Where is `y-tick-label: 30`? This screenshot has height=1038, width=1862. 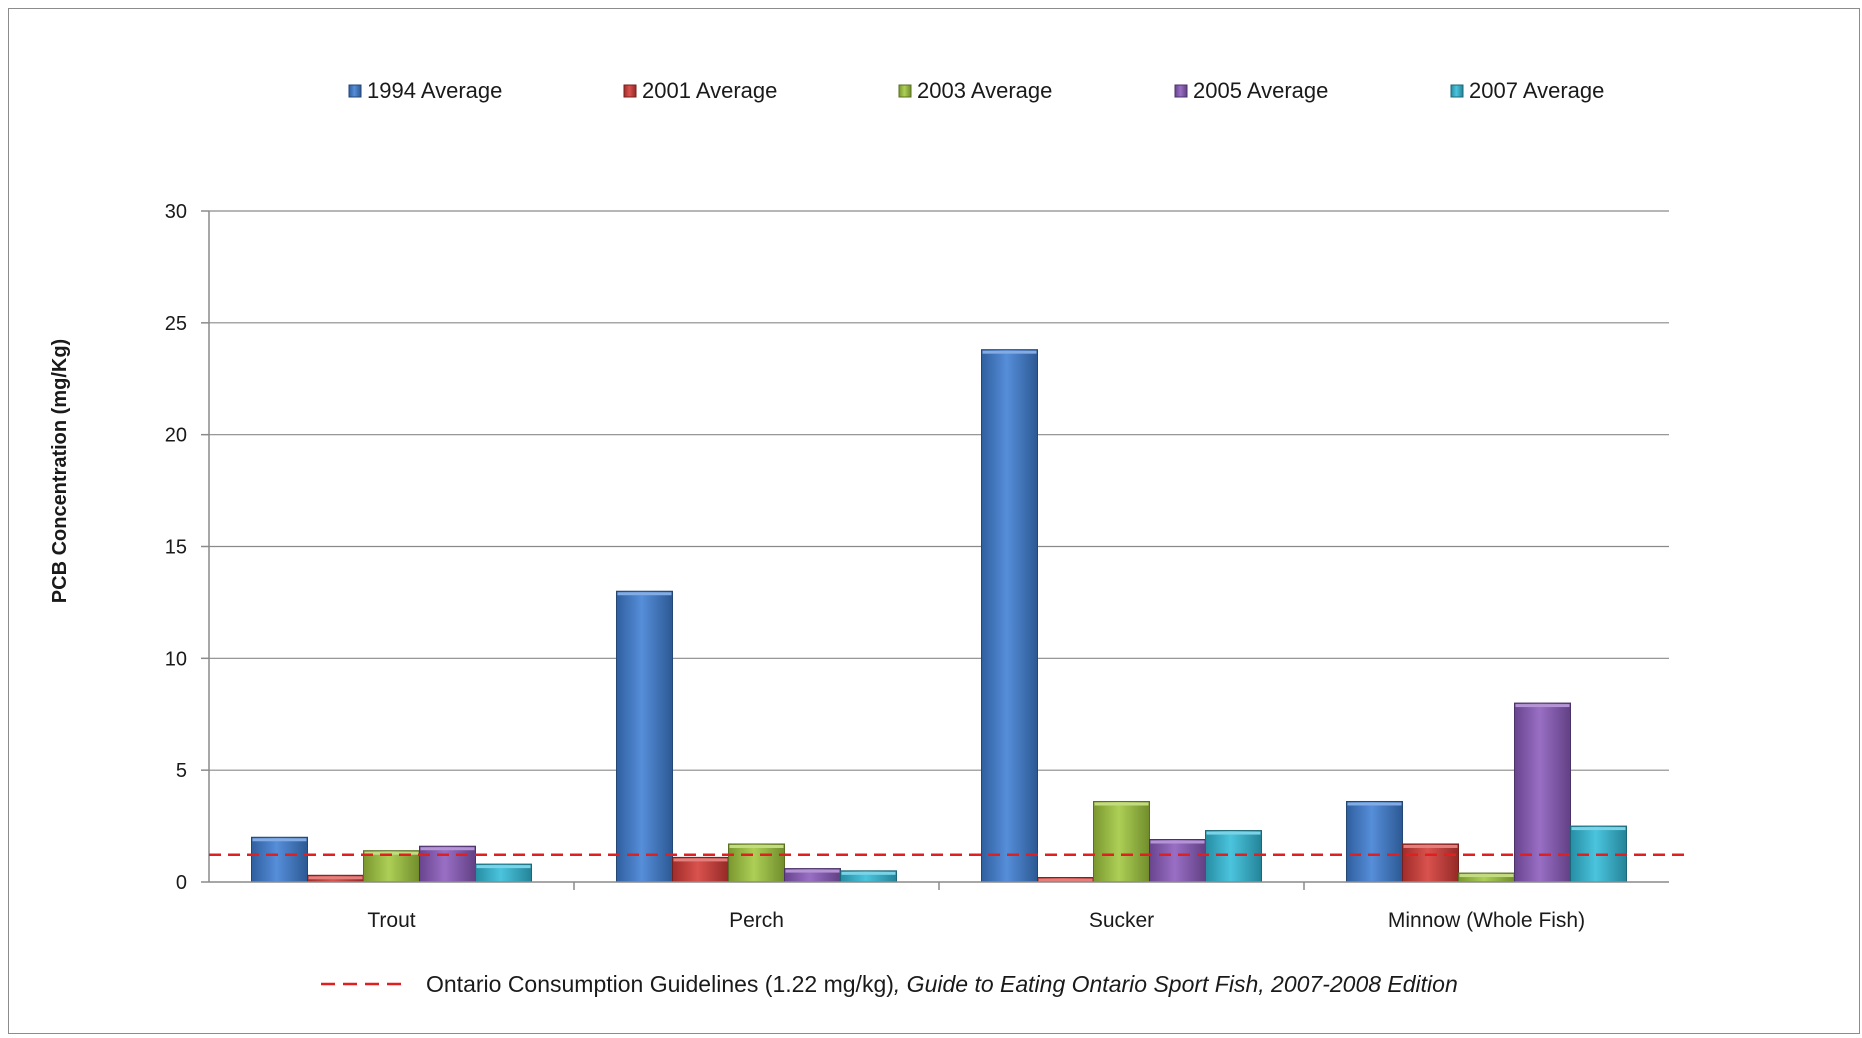
y-tick-label: 30 is located at coordinates (176, 212).